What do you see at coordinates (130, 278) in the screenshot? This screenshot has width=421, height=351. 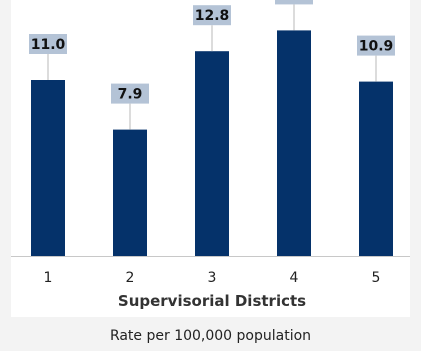 I see `x-tick-label: 2` at bounding box center [130, 278].